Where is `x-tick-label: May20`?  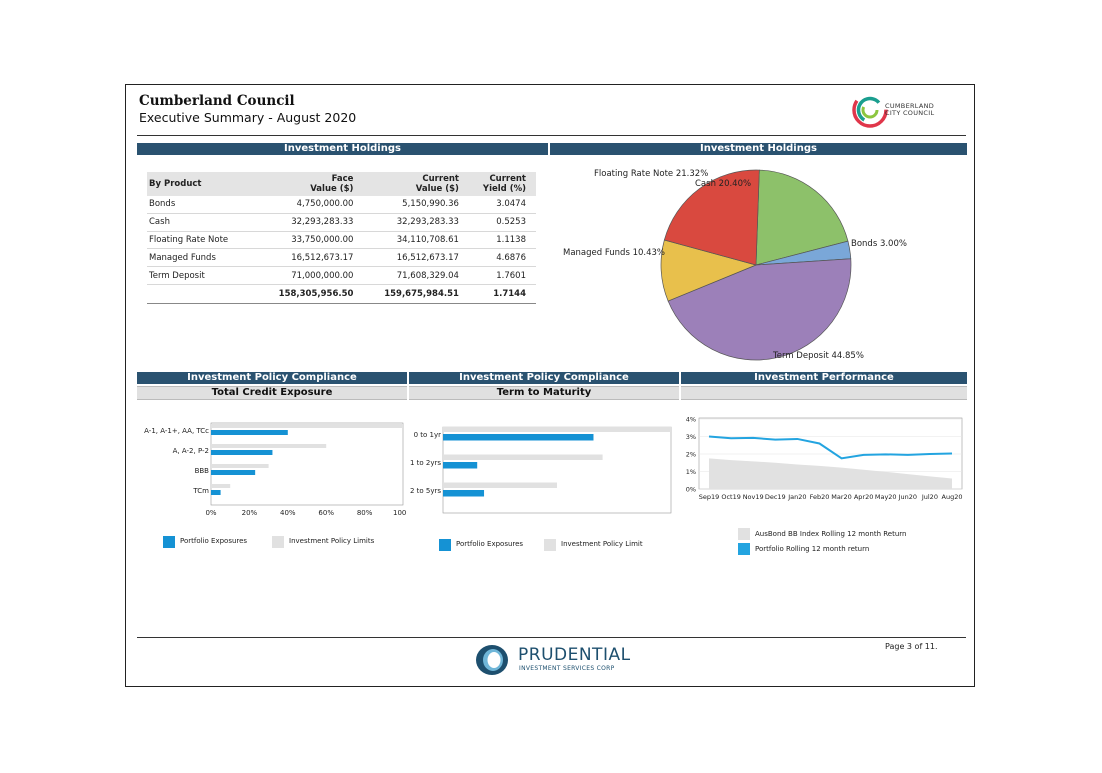
x-tick-label: May20 is located at coordinates (886, 497).